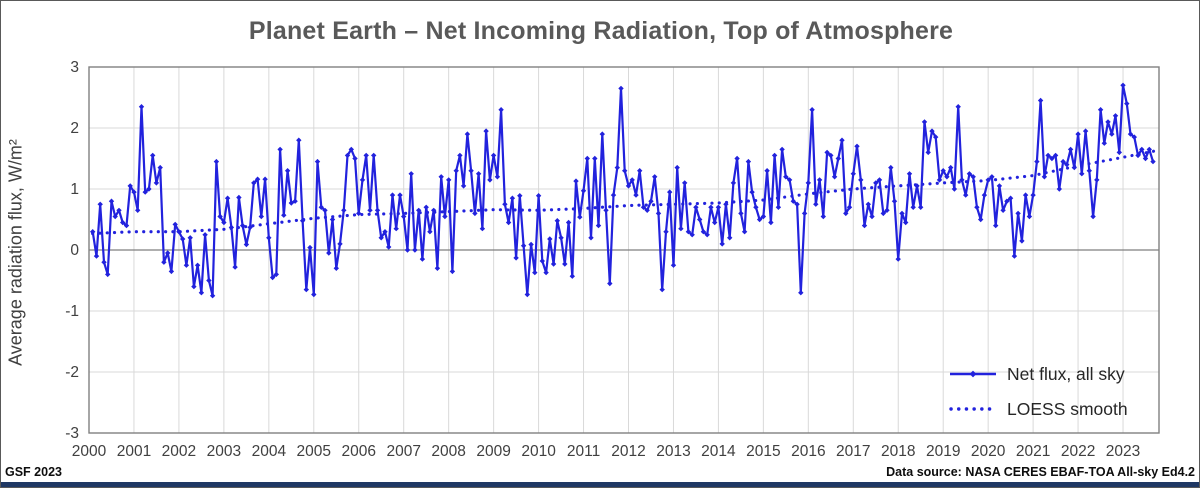 The height and width of the screenshot is (488, 1200). What do you see at coordinates (314, 451) in the screenshot?
I see `x-tick-label: 2005` at bounding box center [314, 451].